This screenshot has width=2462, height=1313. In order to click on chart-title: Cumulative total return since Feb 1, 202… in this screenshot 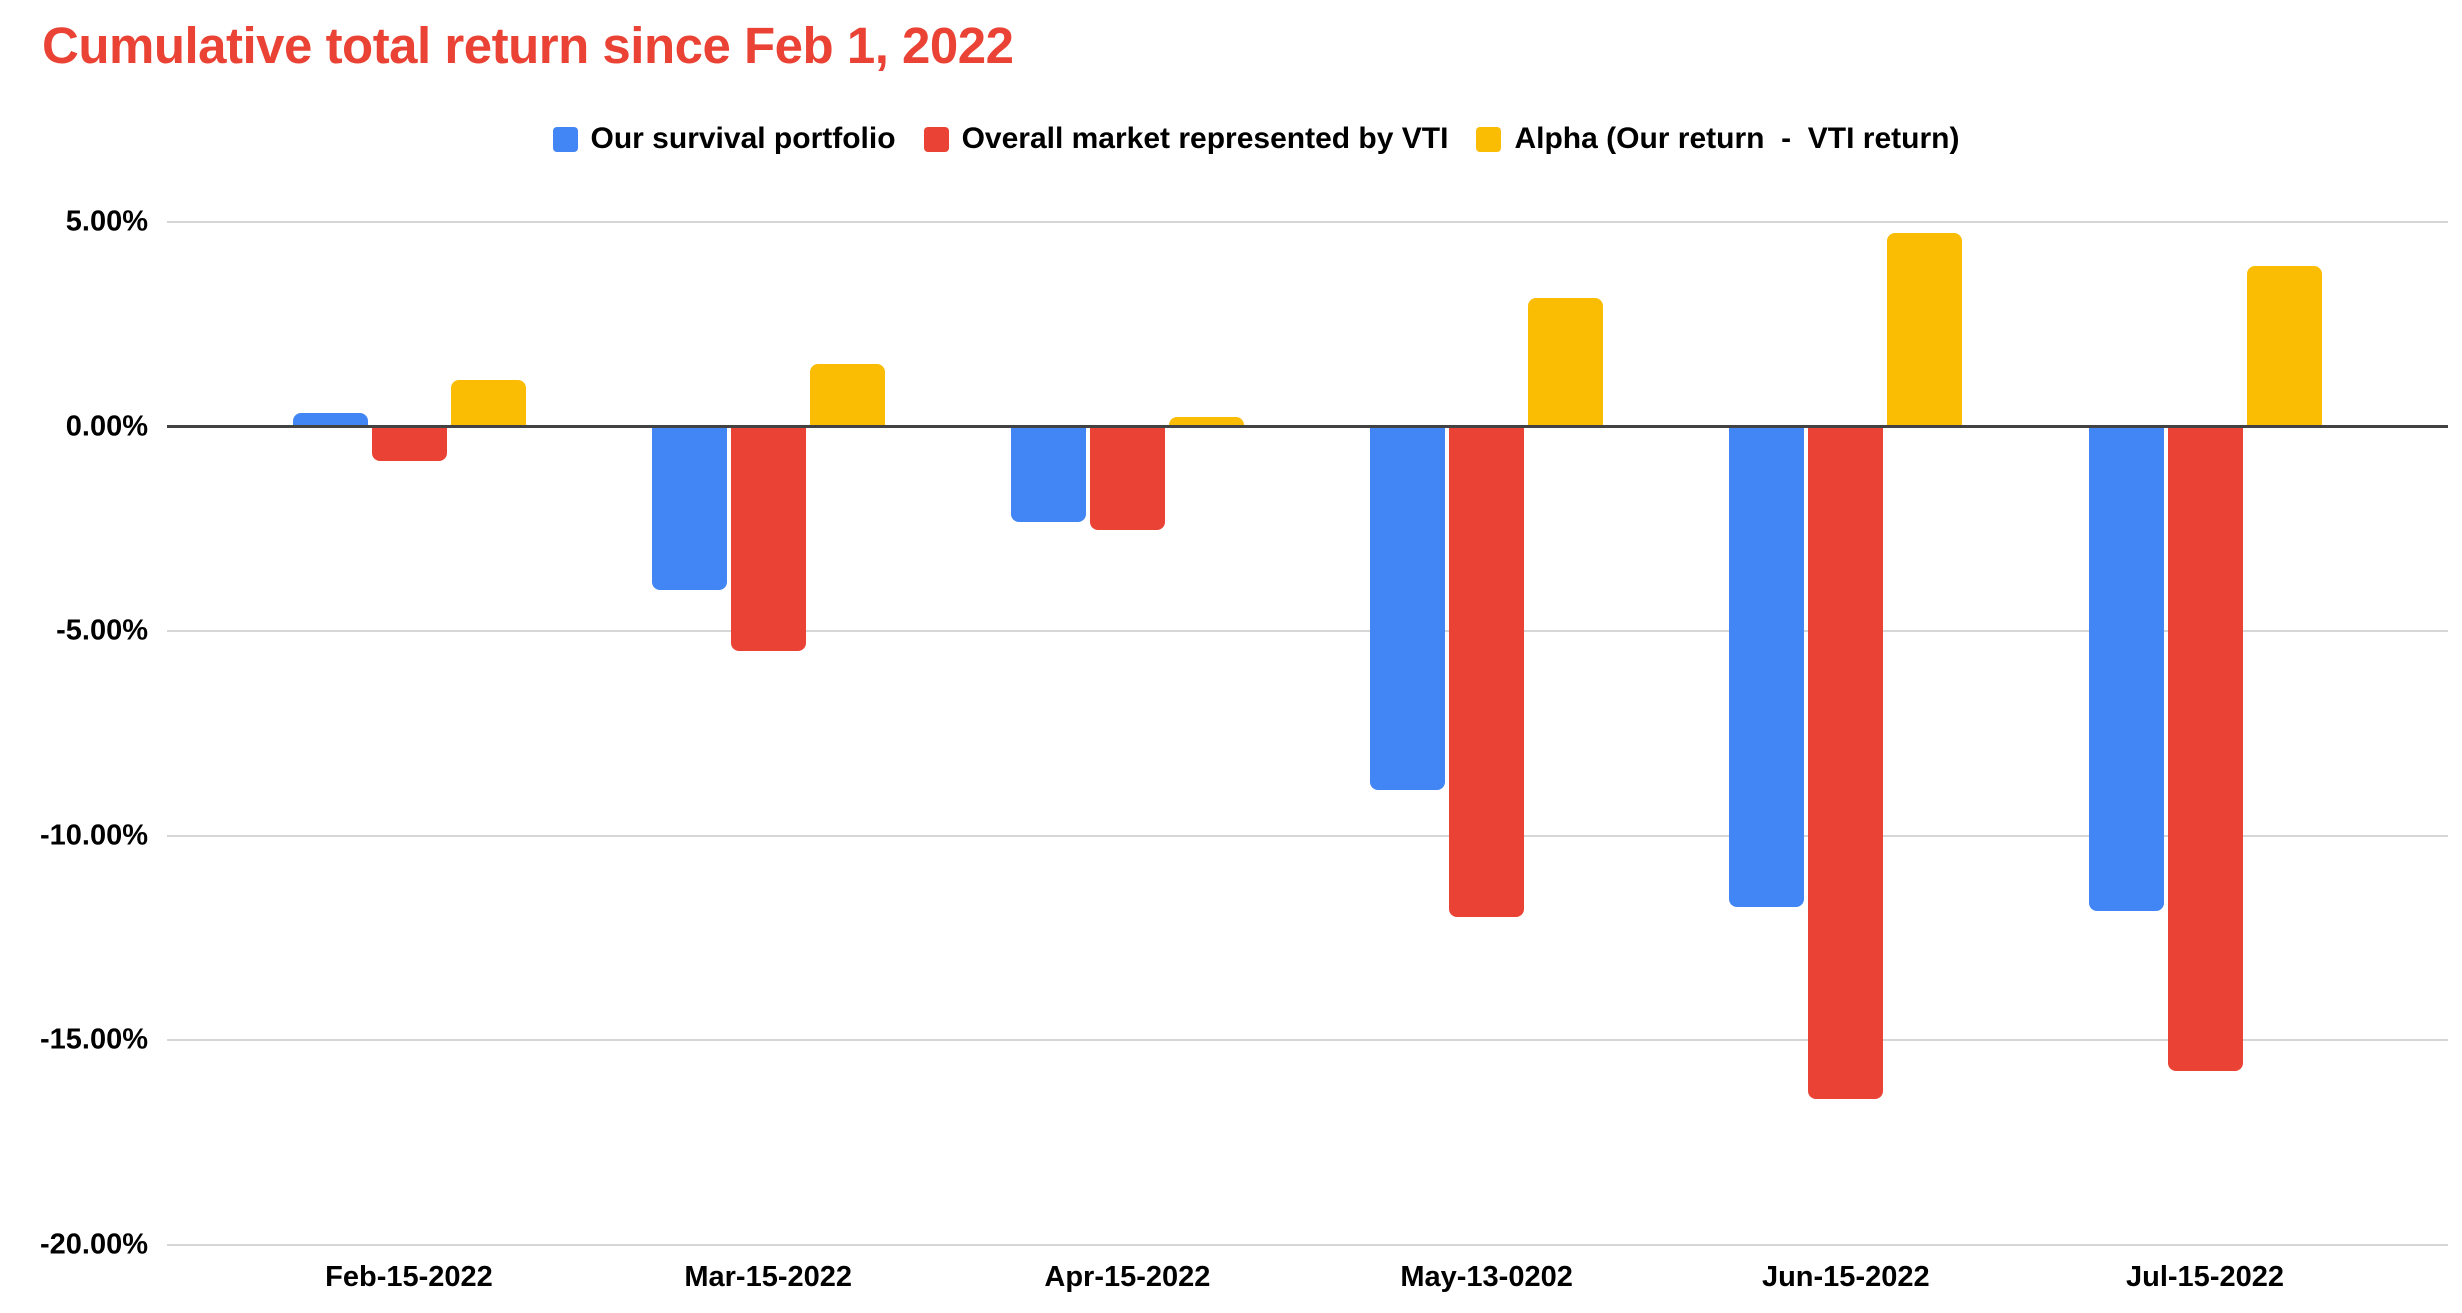, I will do `click(528, 45)`.